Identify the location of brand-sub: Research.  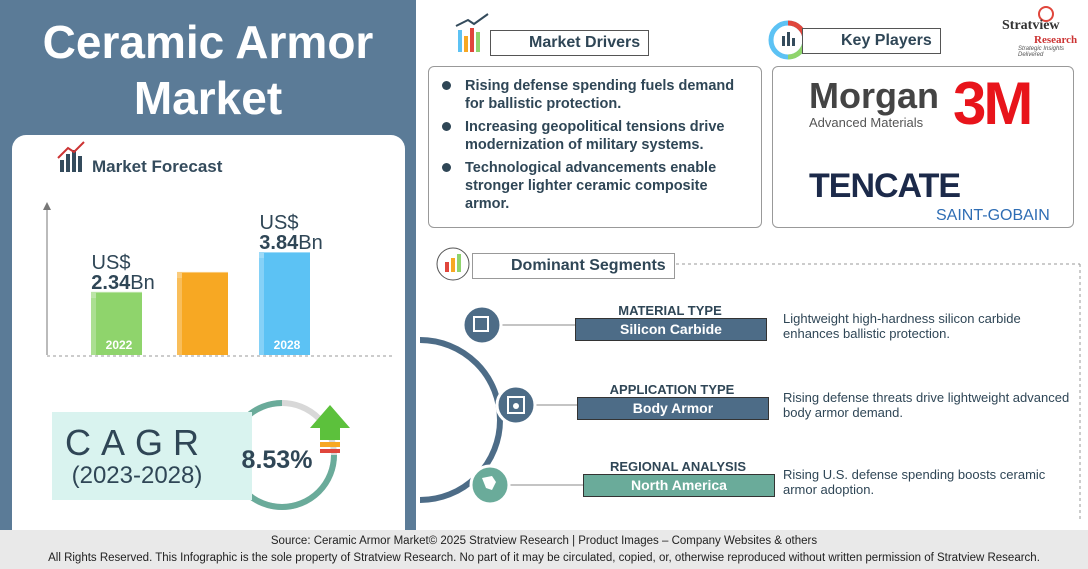
(1056, 40).